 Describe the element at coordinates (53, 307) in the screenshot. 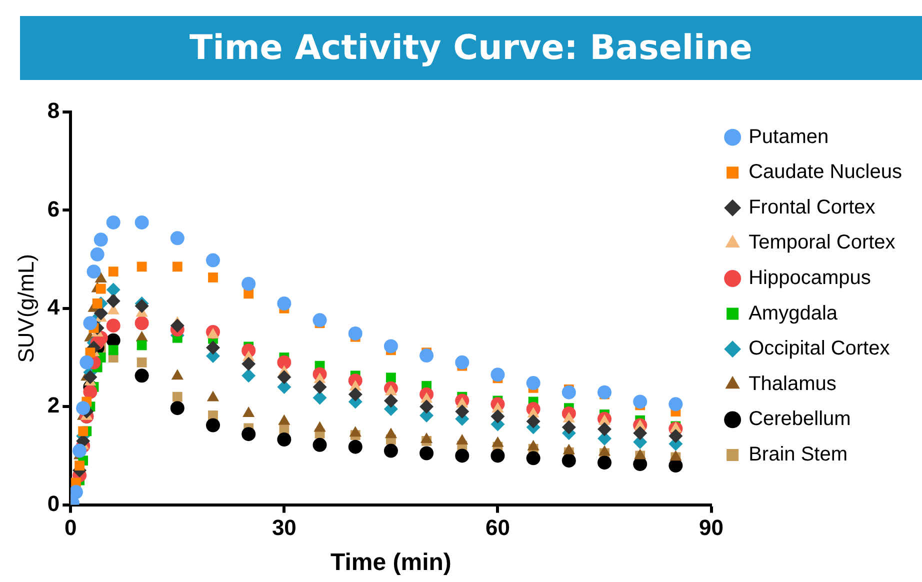

I see `y-tick-label: 4` at that location.